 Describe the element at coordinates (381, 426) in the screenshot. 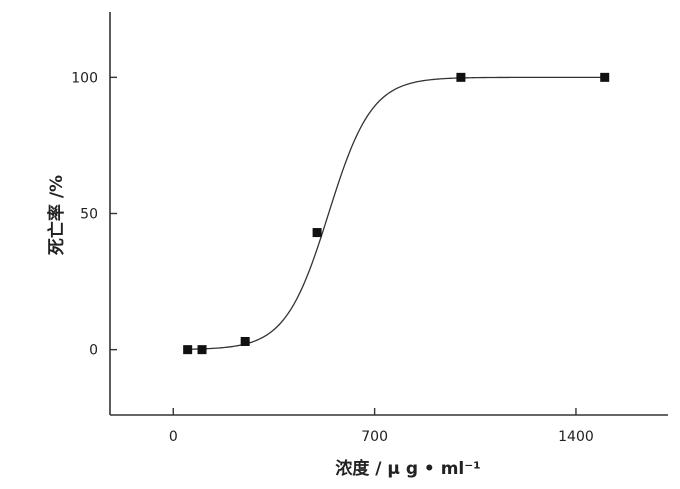

I see `x-ticks: 0 700 1400` at that location.